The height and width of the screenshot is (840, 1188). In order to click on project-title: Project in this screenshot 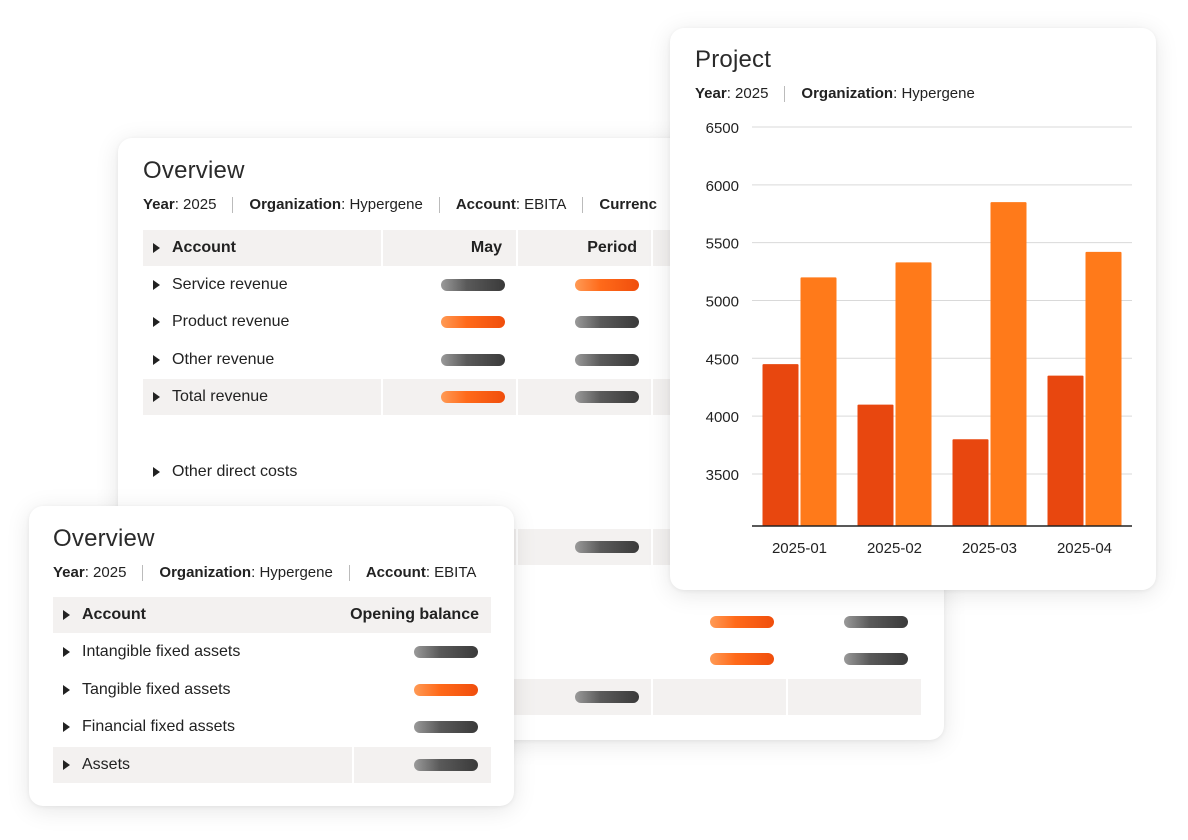, I will do `click(733, 59)`.